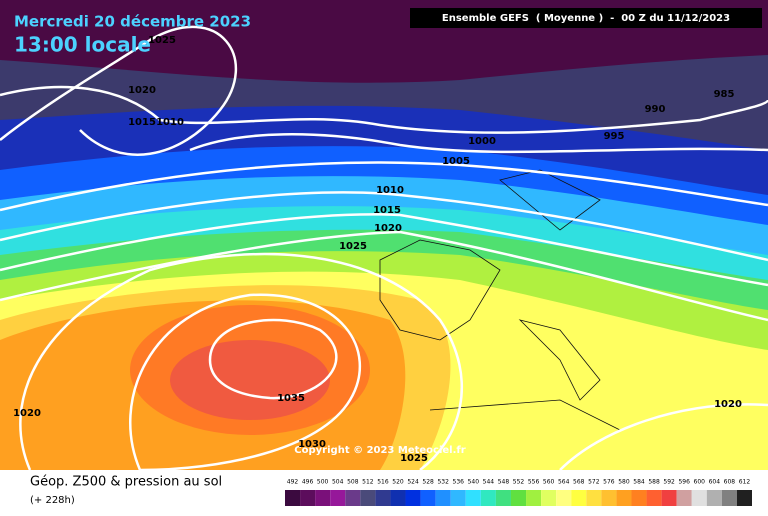 The height and width of the screenshot is (516, 768). Describe the element at coordinates (126, 482) in the screenshot. I see `footer-title: Géop. Z500 & pression au sol` at that location.